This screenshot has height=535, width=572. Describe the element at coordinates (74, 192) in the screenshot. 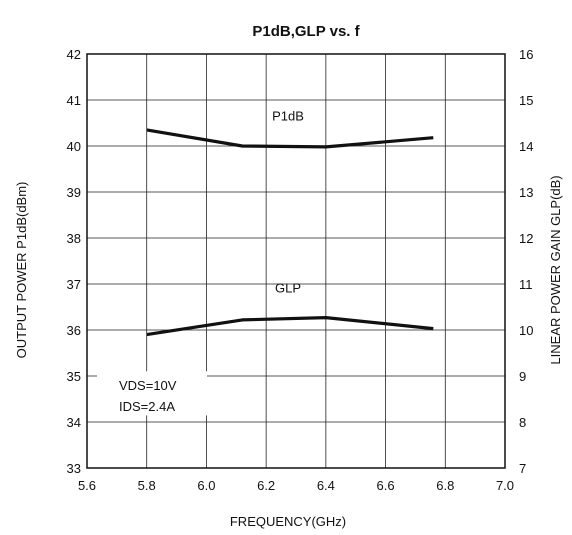

I see `left-tick-label: 39` at that location.